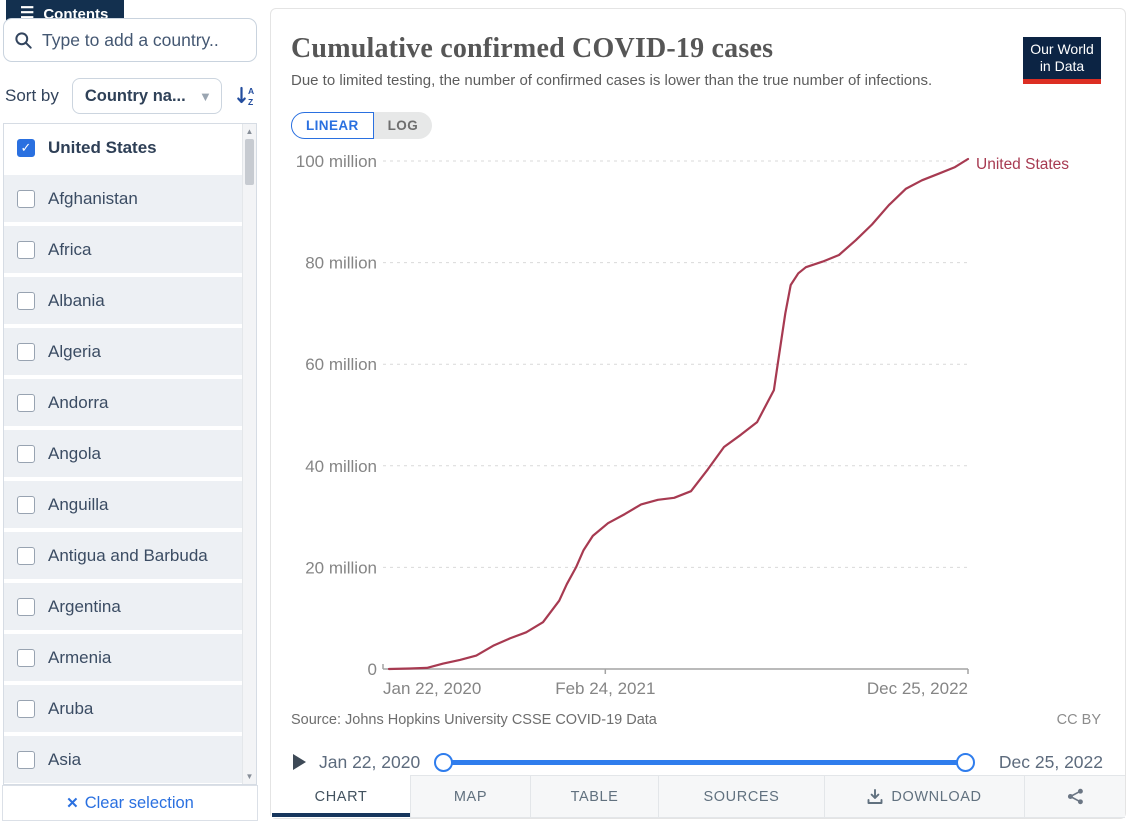  What do you see at coordinates (65, 759) in the screenshot?
I see `country-label: Asia` at bounding box center [65, 759].